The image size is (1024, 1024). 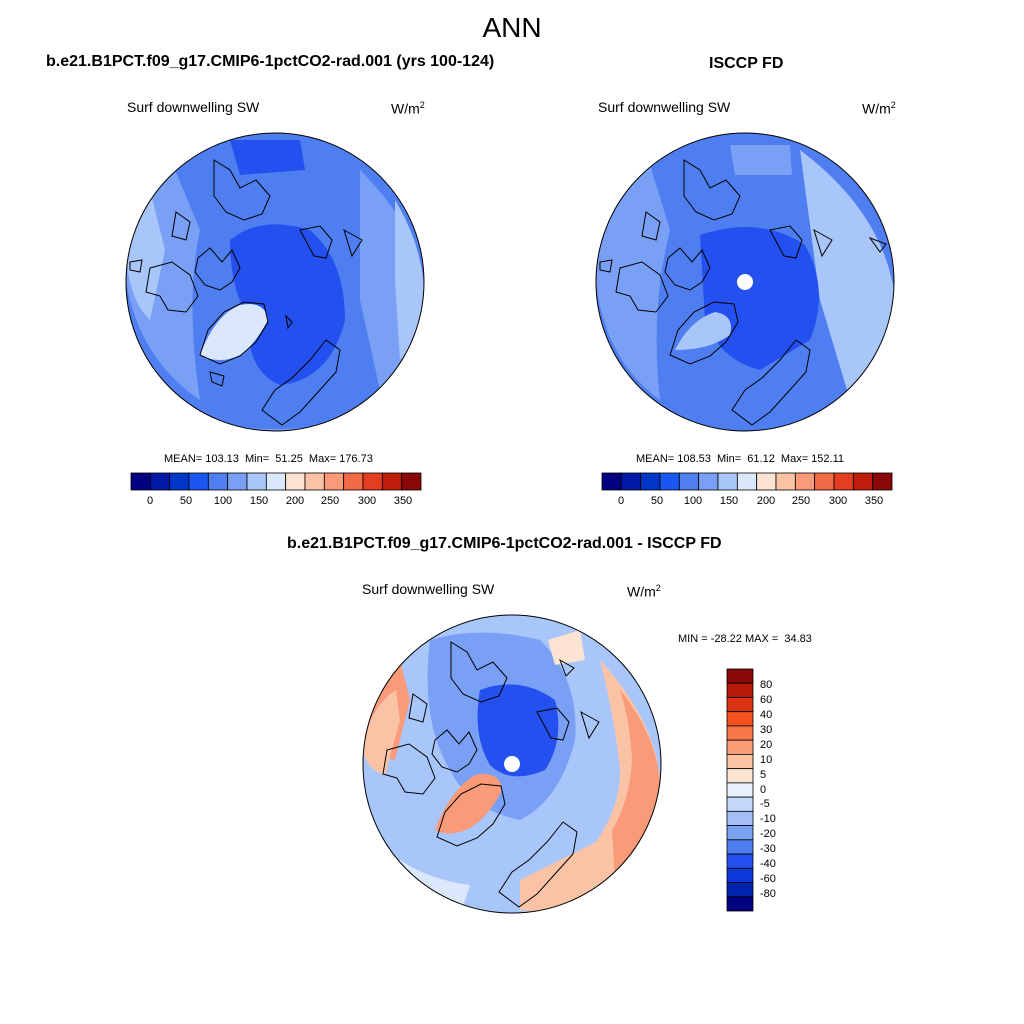 I want to click on panel3-tick-label: 0, so click(x=763, y=790).